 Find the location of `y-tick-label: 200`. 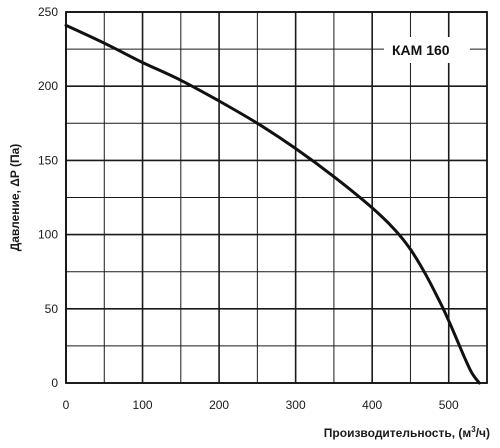

y-tick-label: 200 is located at coordinates (48, 86).